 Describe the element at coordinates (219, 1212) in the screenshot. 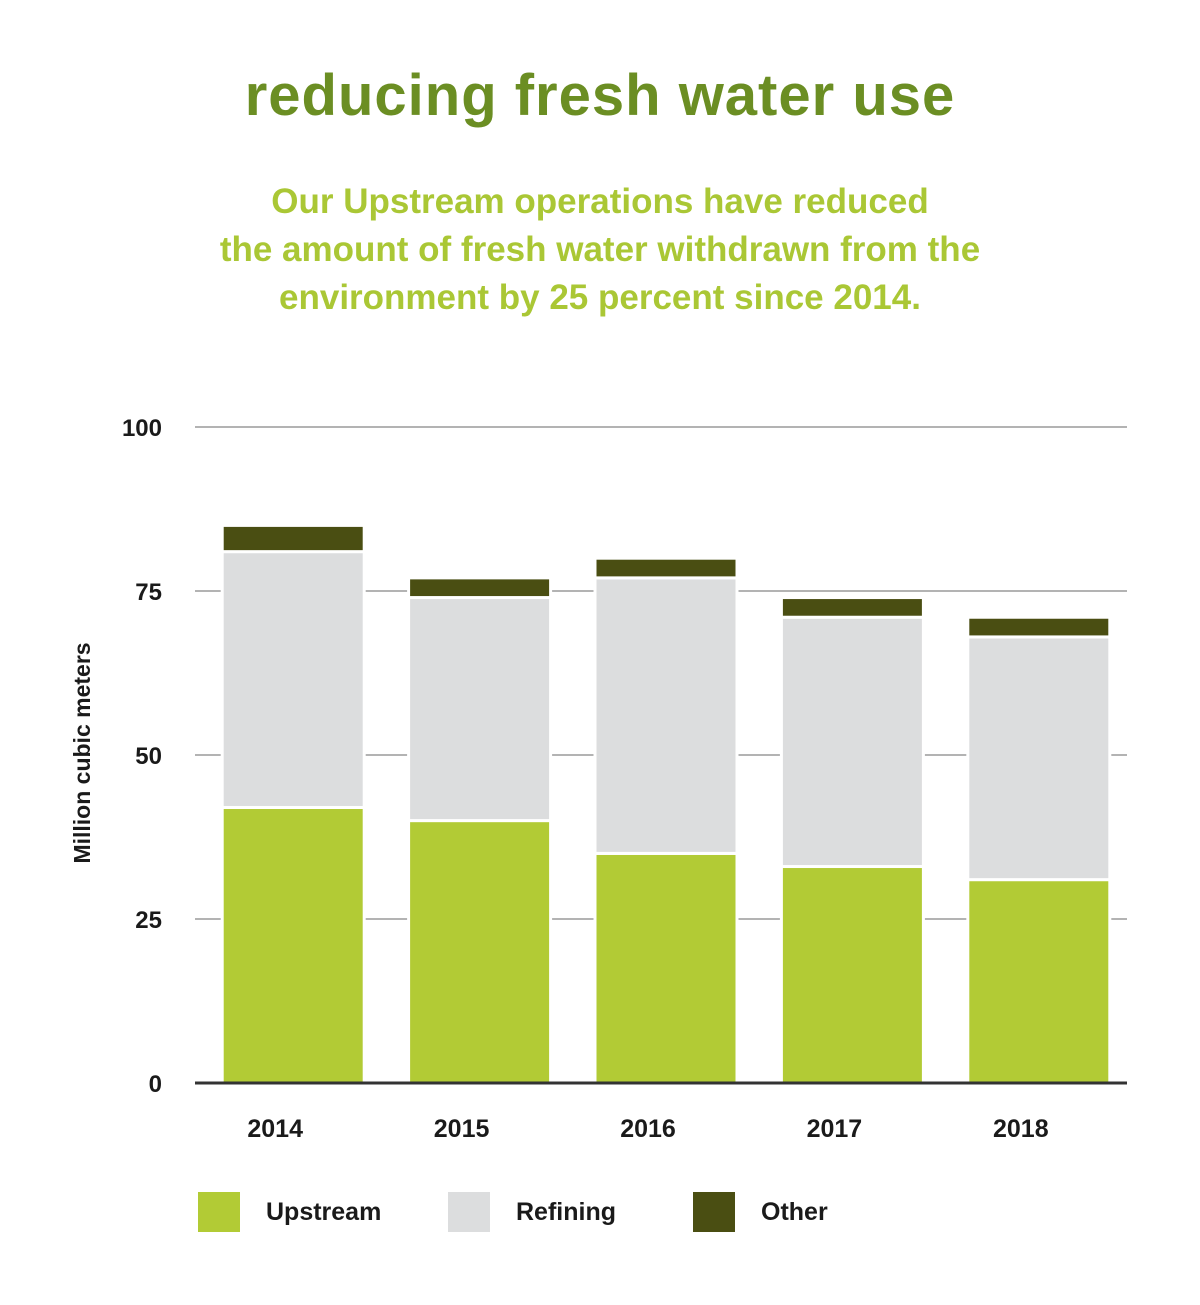

I see `legend-swatch-upstream` at that location.